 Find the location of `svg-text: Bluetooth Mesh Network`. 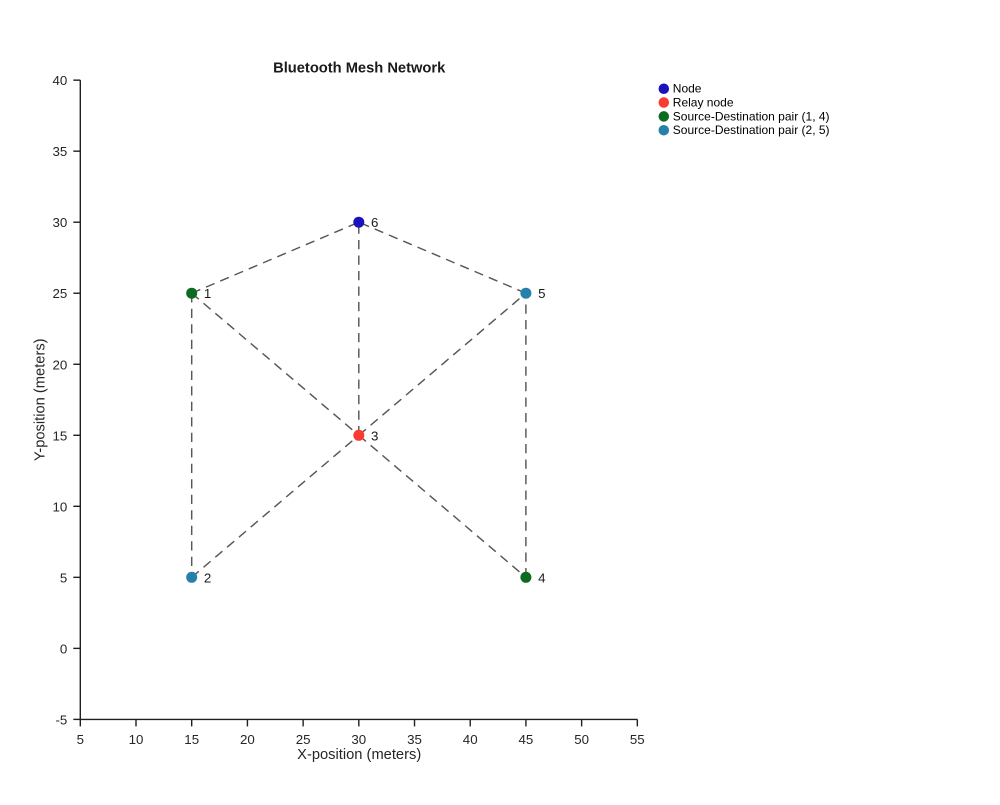

svg-text: Bluetooth Mesh Network is located at coordinates (359, 69).